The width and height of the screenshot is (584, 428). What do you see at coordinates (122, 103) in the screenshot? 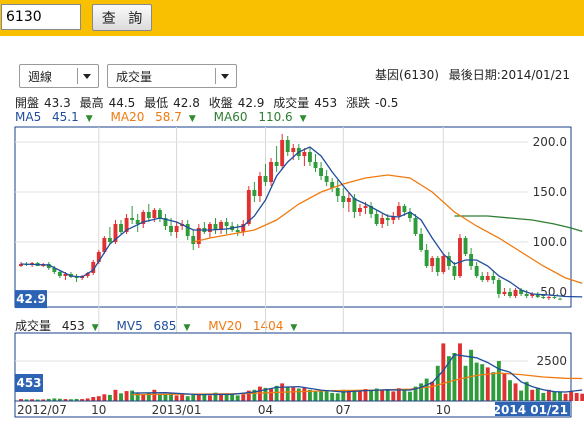
I see `stat-high-value: 44.5` at bounding box center [122, 103].